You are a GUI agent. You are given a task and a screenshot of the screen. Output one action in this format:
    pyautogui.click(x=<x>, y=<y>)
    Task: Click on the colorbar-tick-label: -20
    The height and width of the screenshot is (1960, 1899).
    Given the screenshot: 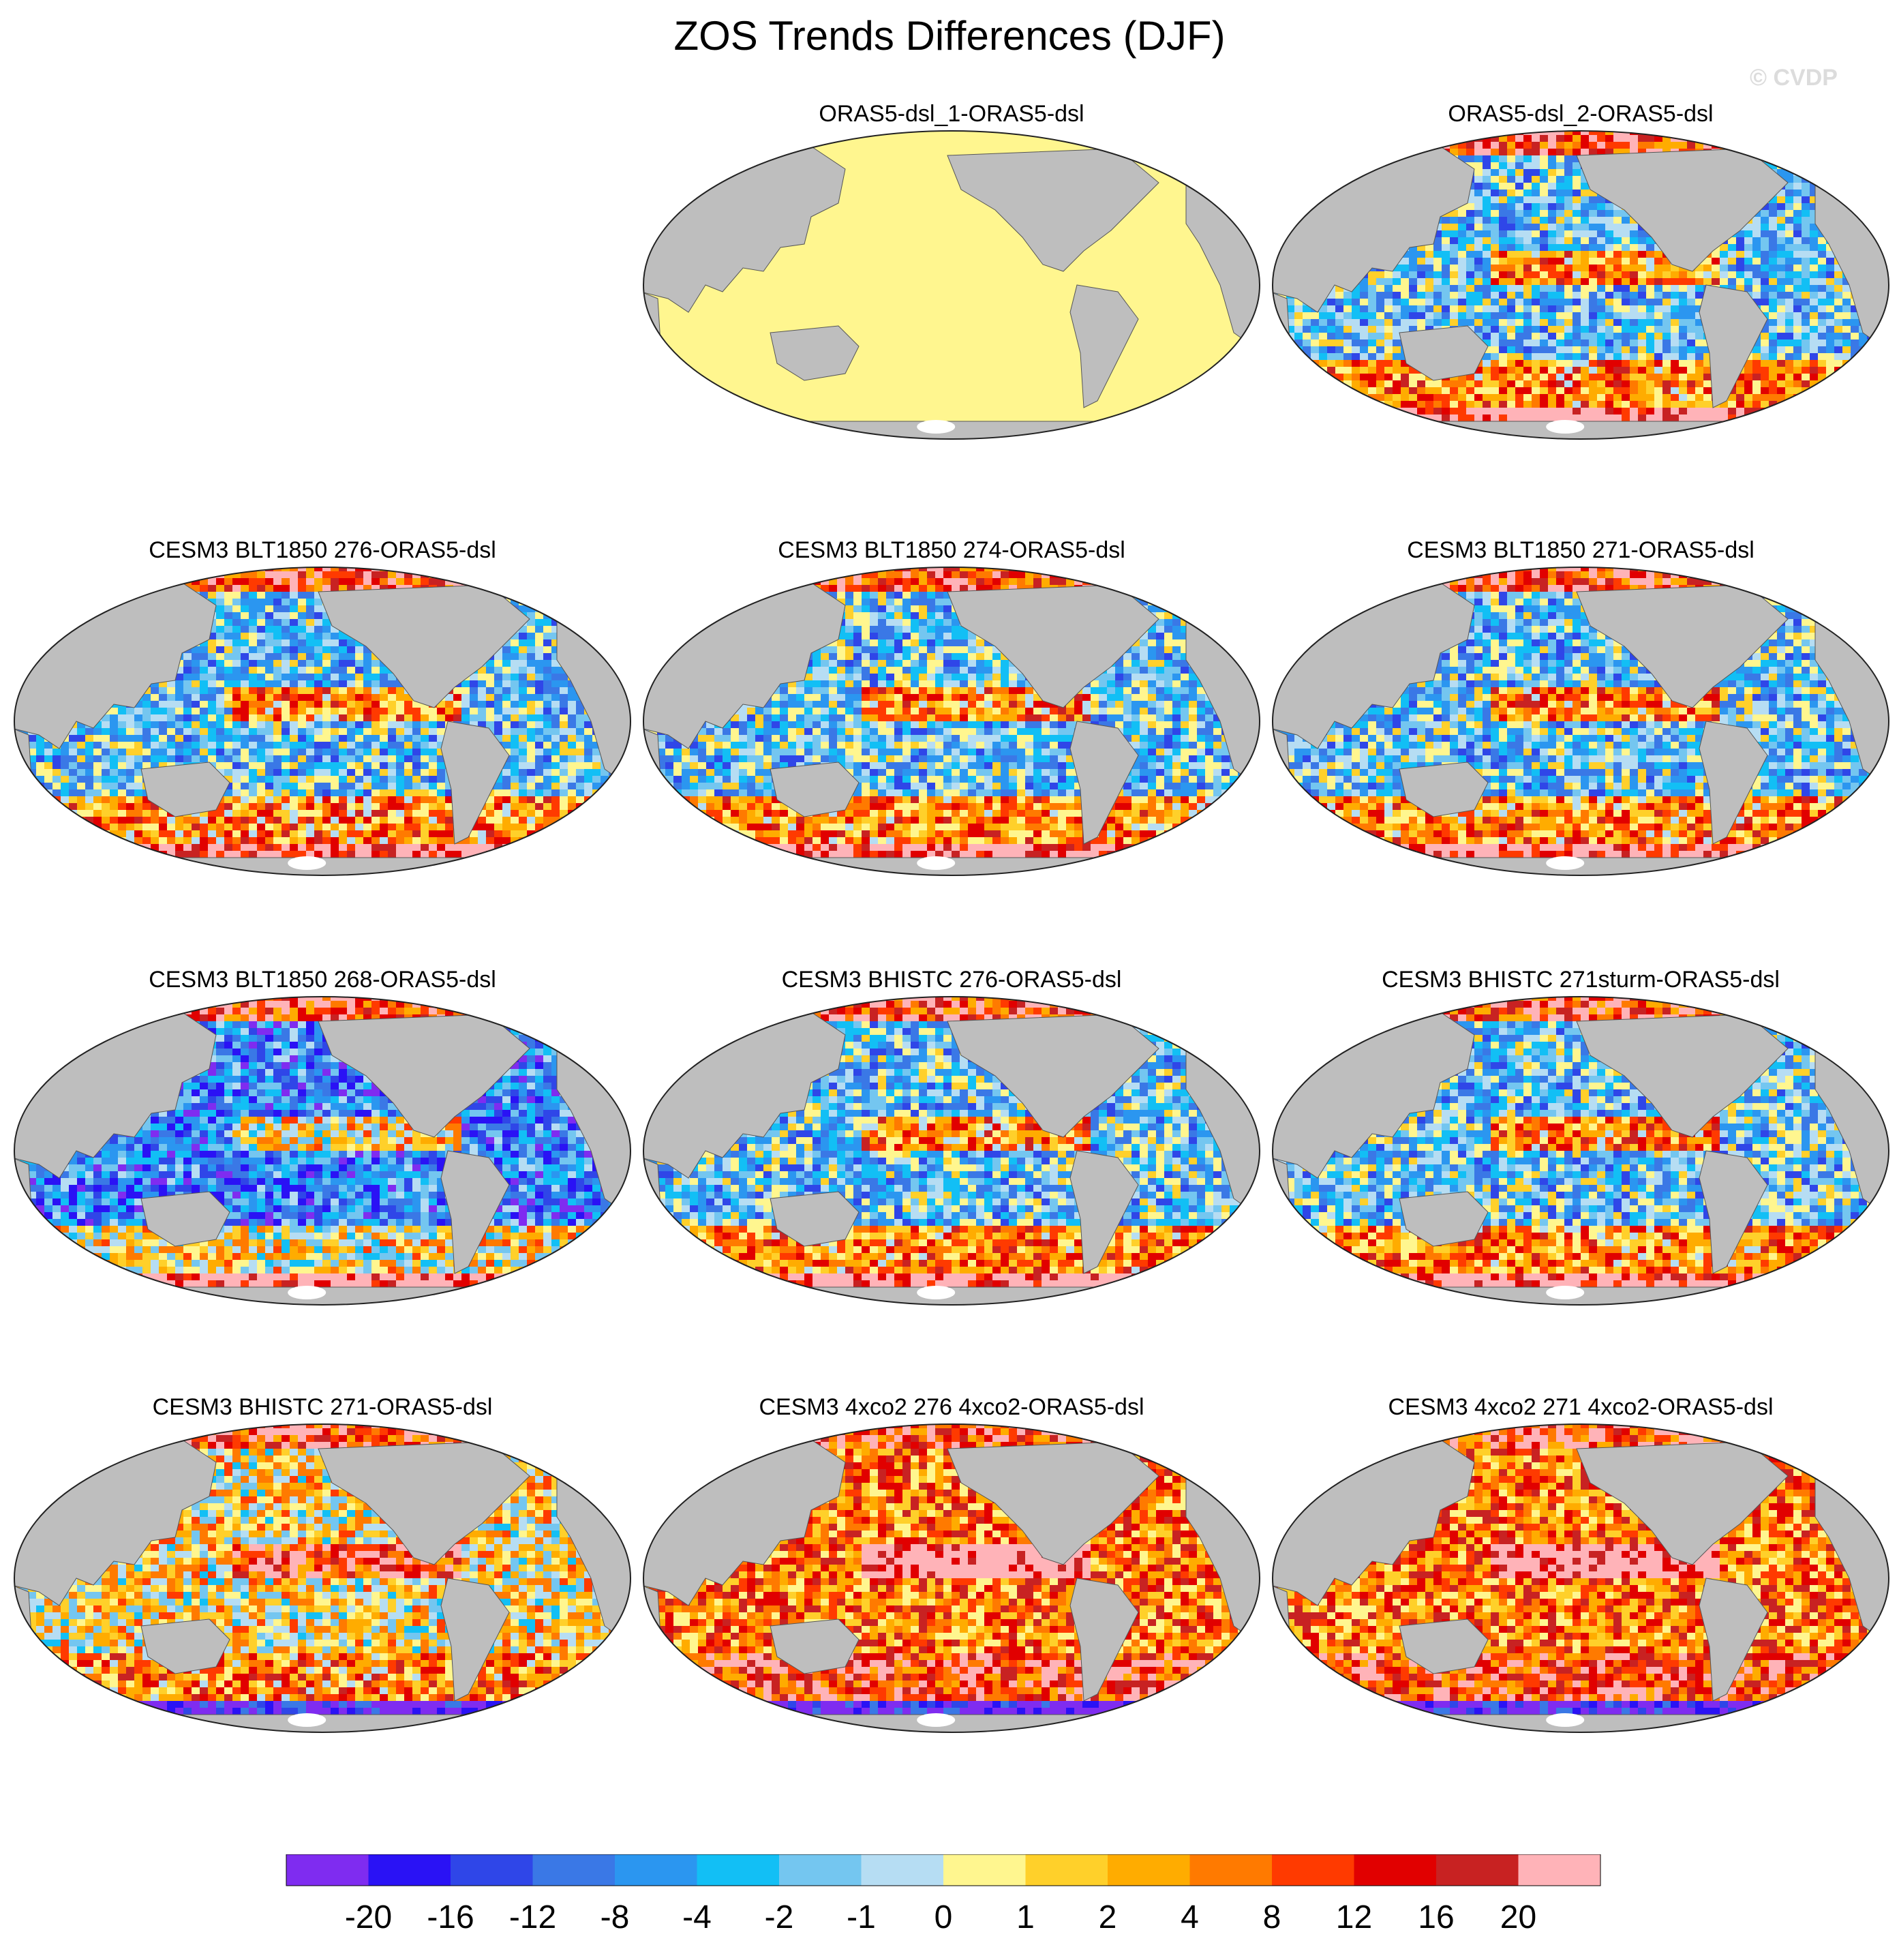 What is the action you would take?
    pyautogui.click(x=368, y=1917)
    